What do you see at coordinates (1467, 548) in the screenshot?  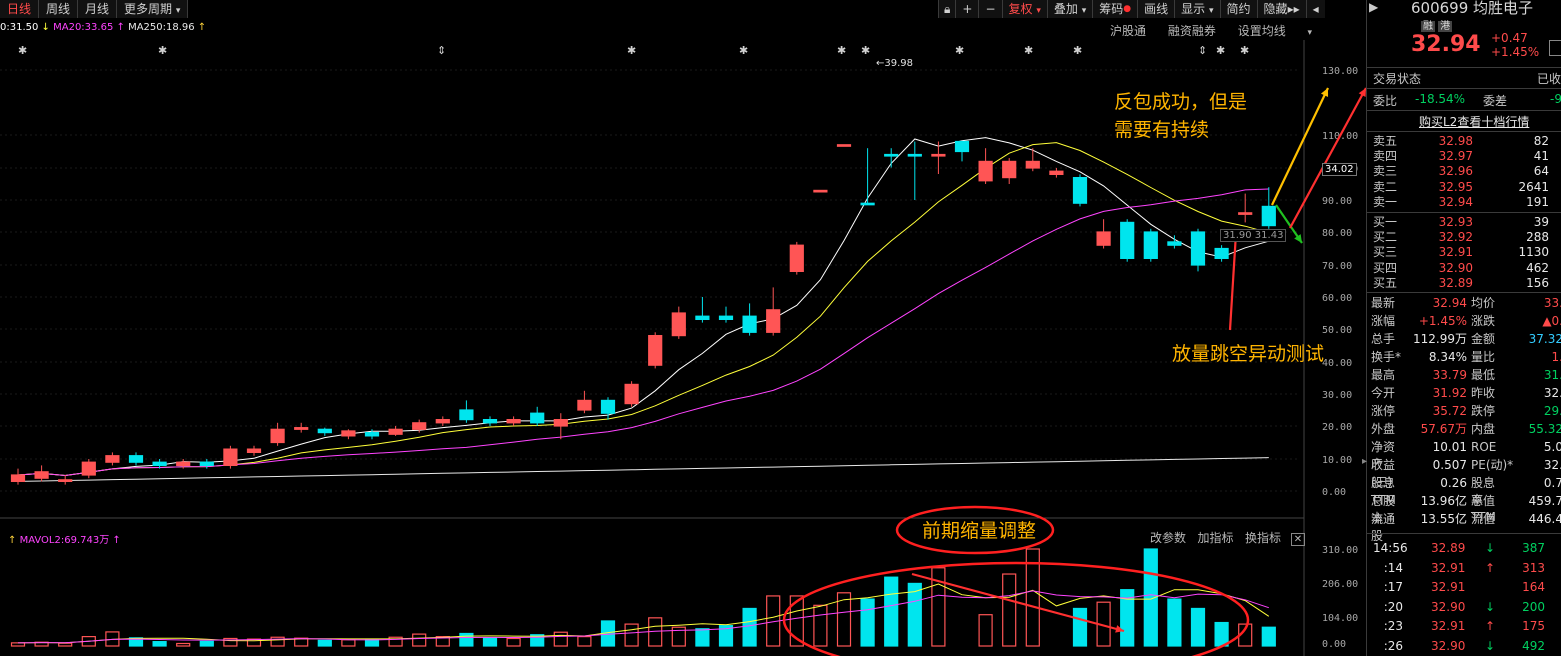 I see `tick-row: 14:56 32.89 ↓ 387` at bounding box center [1467, 548].